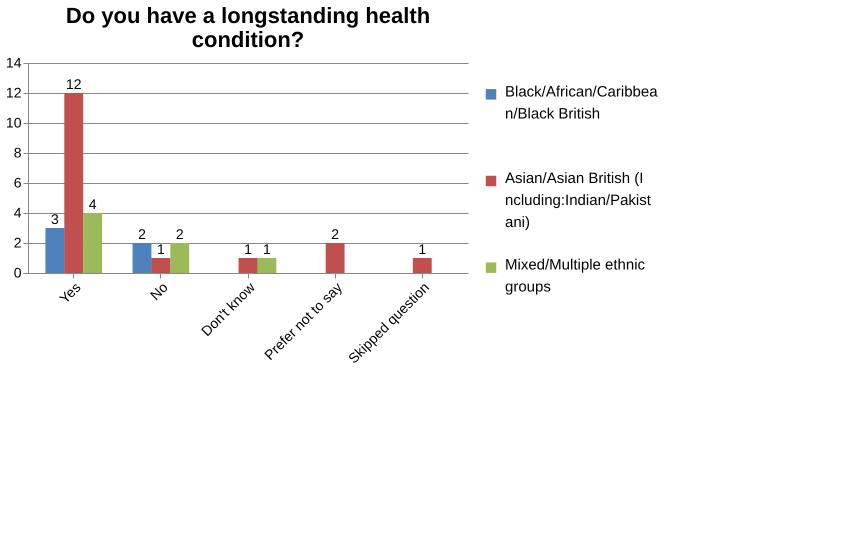 This screenshot has height=545, width=847. I want to click on y-tick-label: 4, so click(18, 212).